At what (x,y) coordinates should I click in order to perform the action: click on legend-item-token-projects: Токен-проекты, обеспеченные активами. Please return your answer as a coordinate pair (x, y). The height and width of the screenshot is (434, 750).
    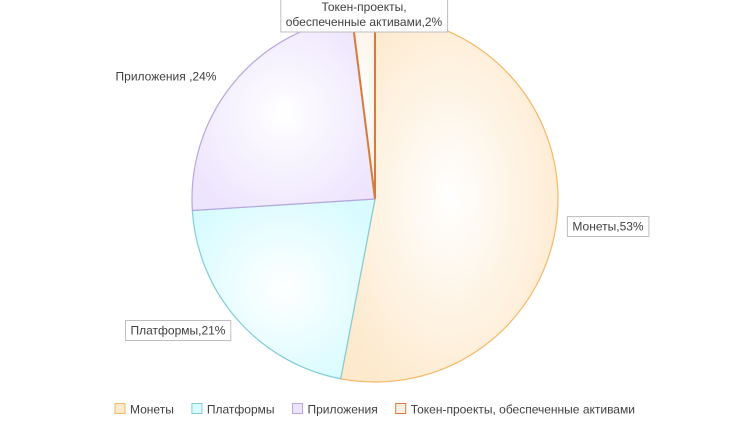
    Looking at the image, I should click on (515, 410).